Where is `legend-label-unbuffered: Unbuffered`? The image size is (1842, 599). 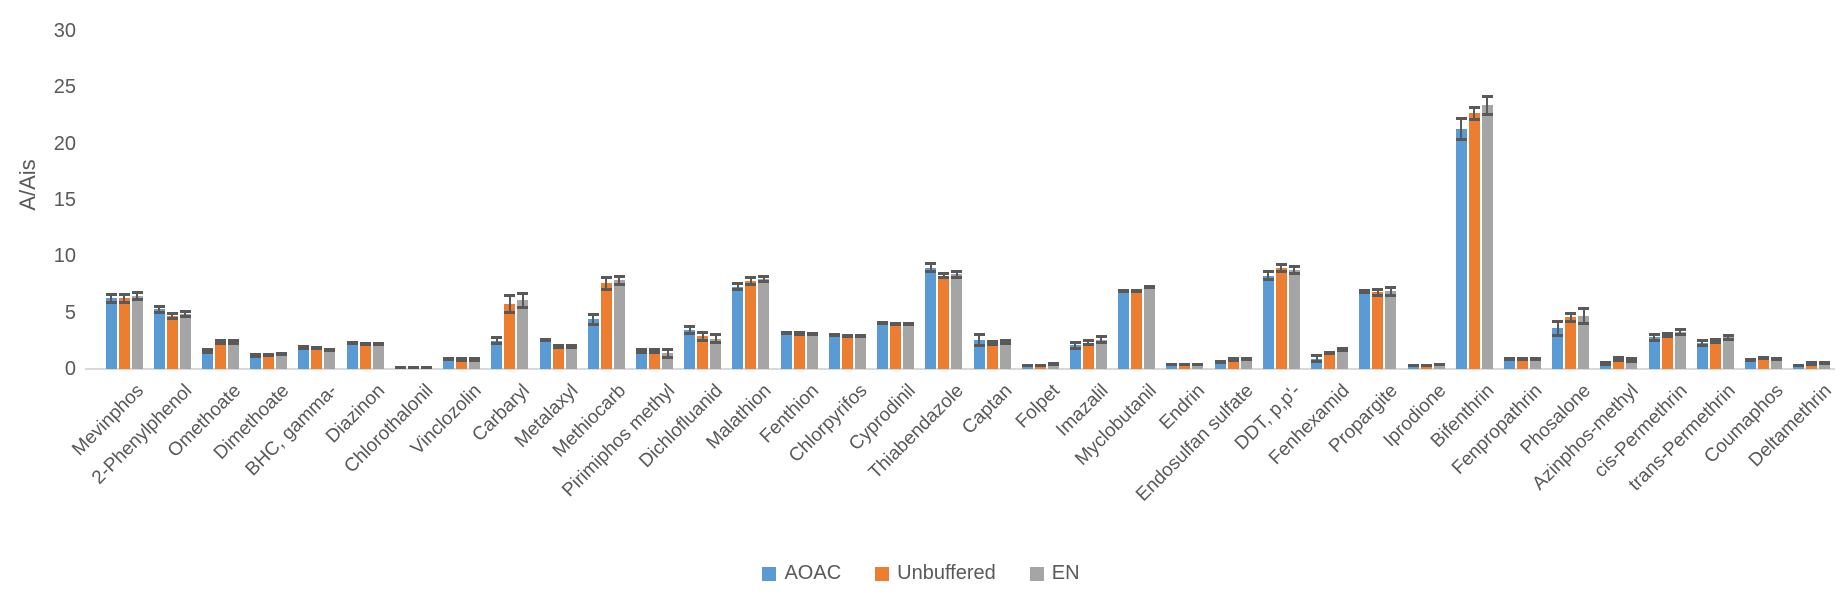
legend-label-unbuffered: Unbuffered is located at coordinates (946, 573).